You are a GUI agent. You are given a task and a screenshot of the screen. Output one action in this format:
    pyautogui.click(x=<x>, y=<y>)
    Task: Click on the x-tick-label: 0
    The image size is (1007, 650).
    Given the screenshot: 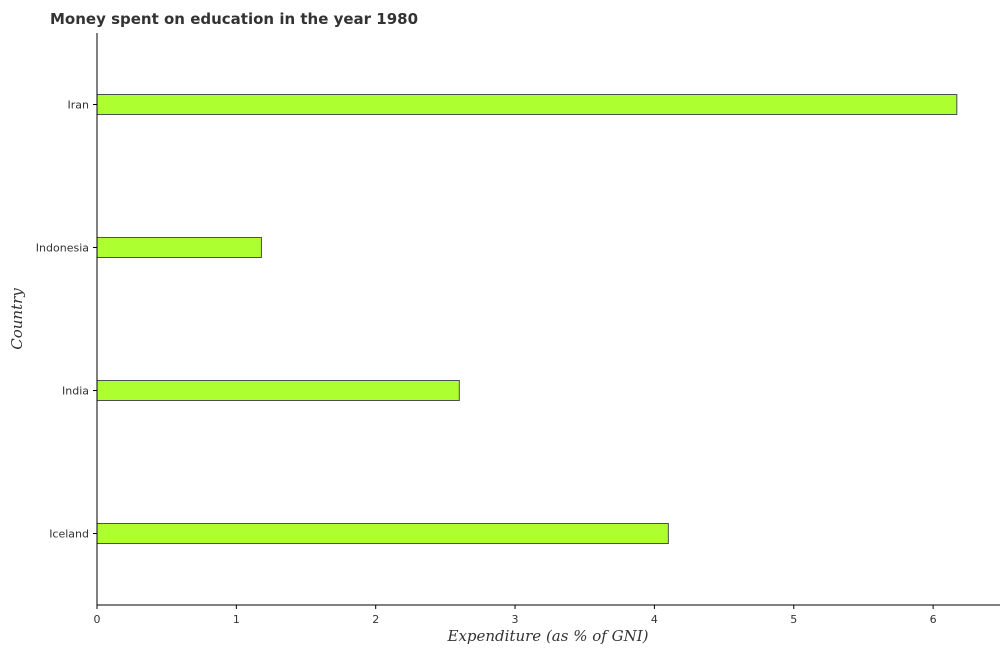 What is the action you would take?
    pyautogui.click(x=97, y=619)
    